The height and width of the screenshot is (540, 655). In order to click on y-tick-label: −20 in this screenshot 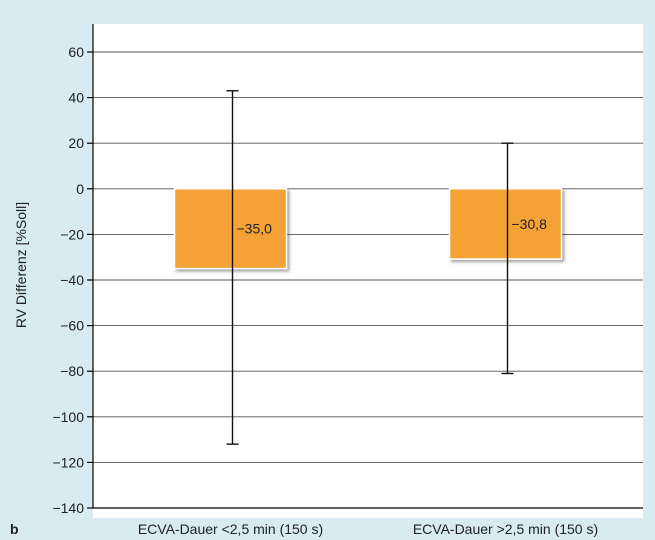, I will do `click(72, 234)`.